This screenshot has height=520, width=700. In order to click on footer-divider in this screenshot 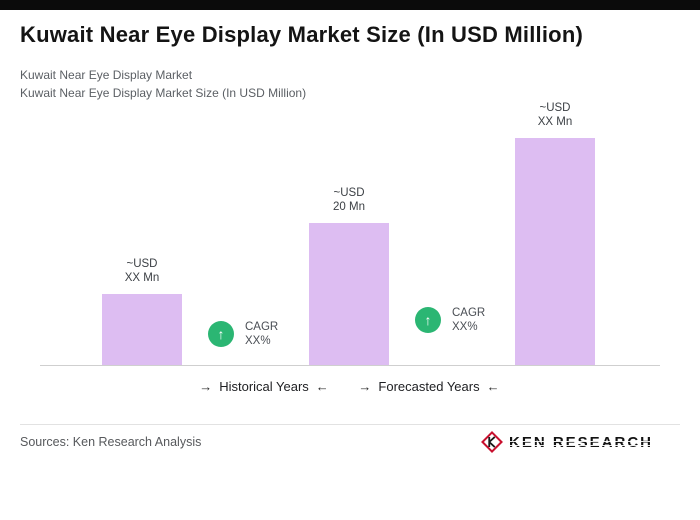, I will do `click(350, 424)`.